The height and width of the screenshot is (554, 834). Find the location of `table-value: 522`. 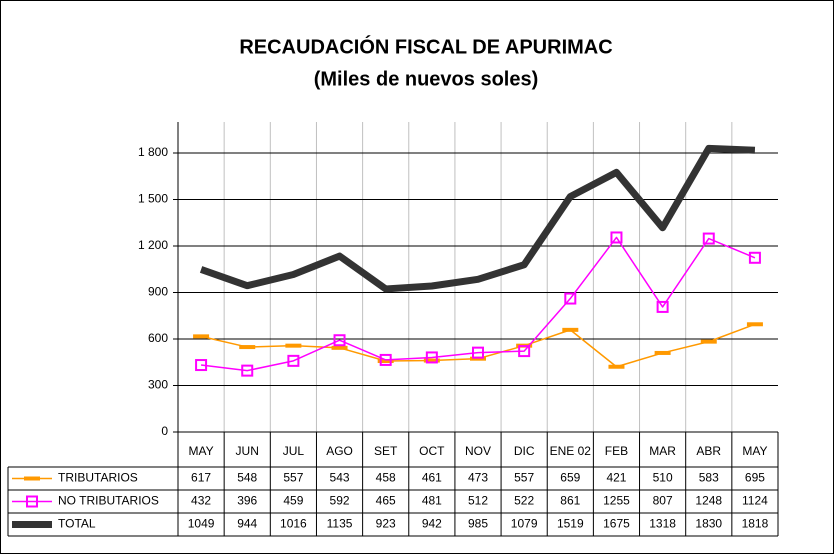

table-value: 522 is located at coordinates (524, 501).